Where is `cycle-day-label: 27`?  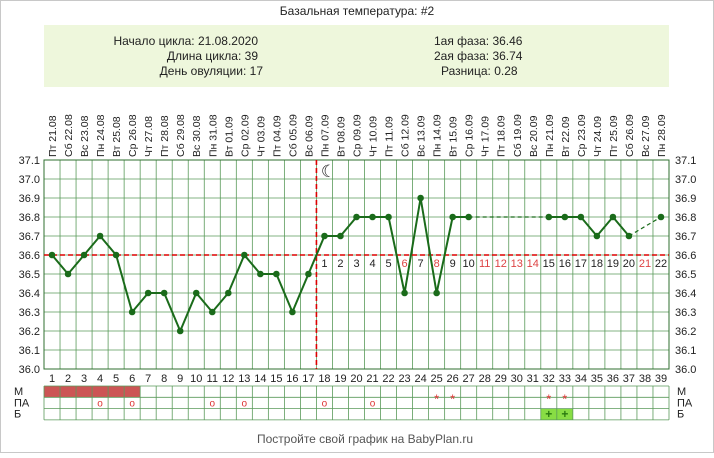 cycle-day-label: 27 is located at coordinates (469, 379).